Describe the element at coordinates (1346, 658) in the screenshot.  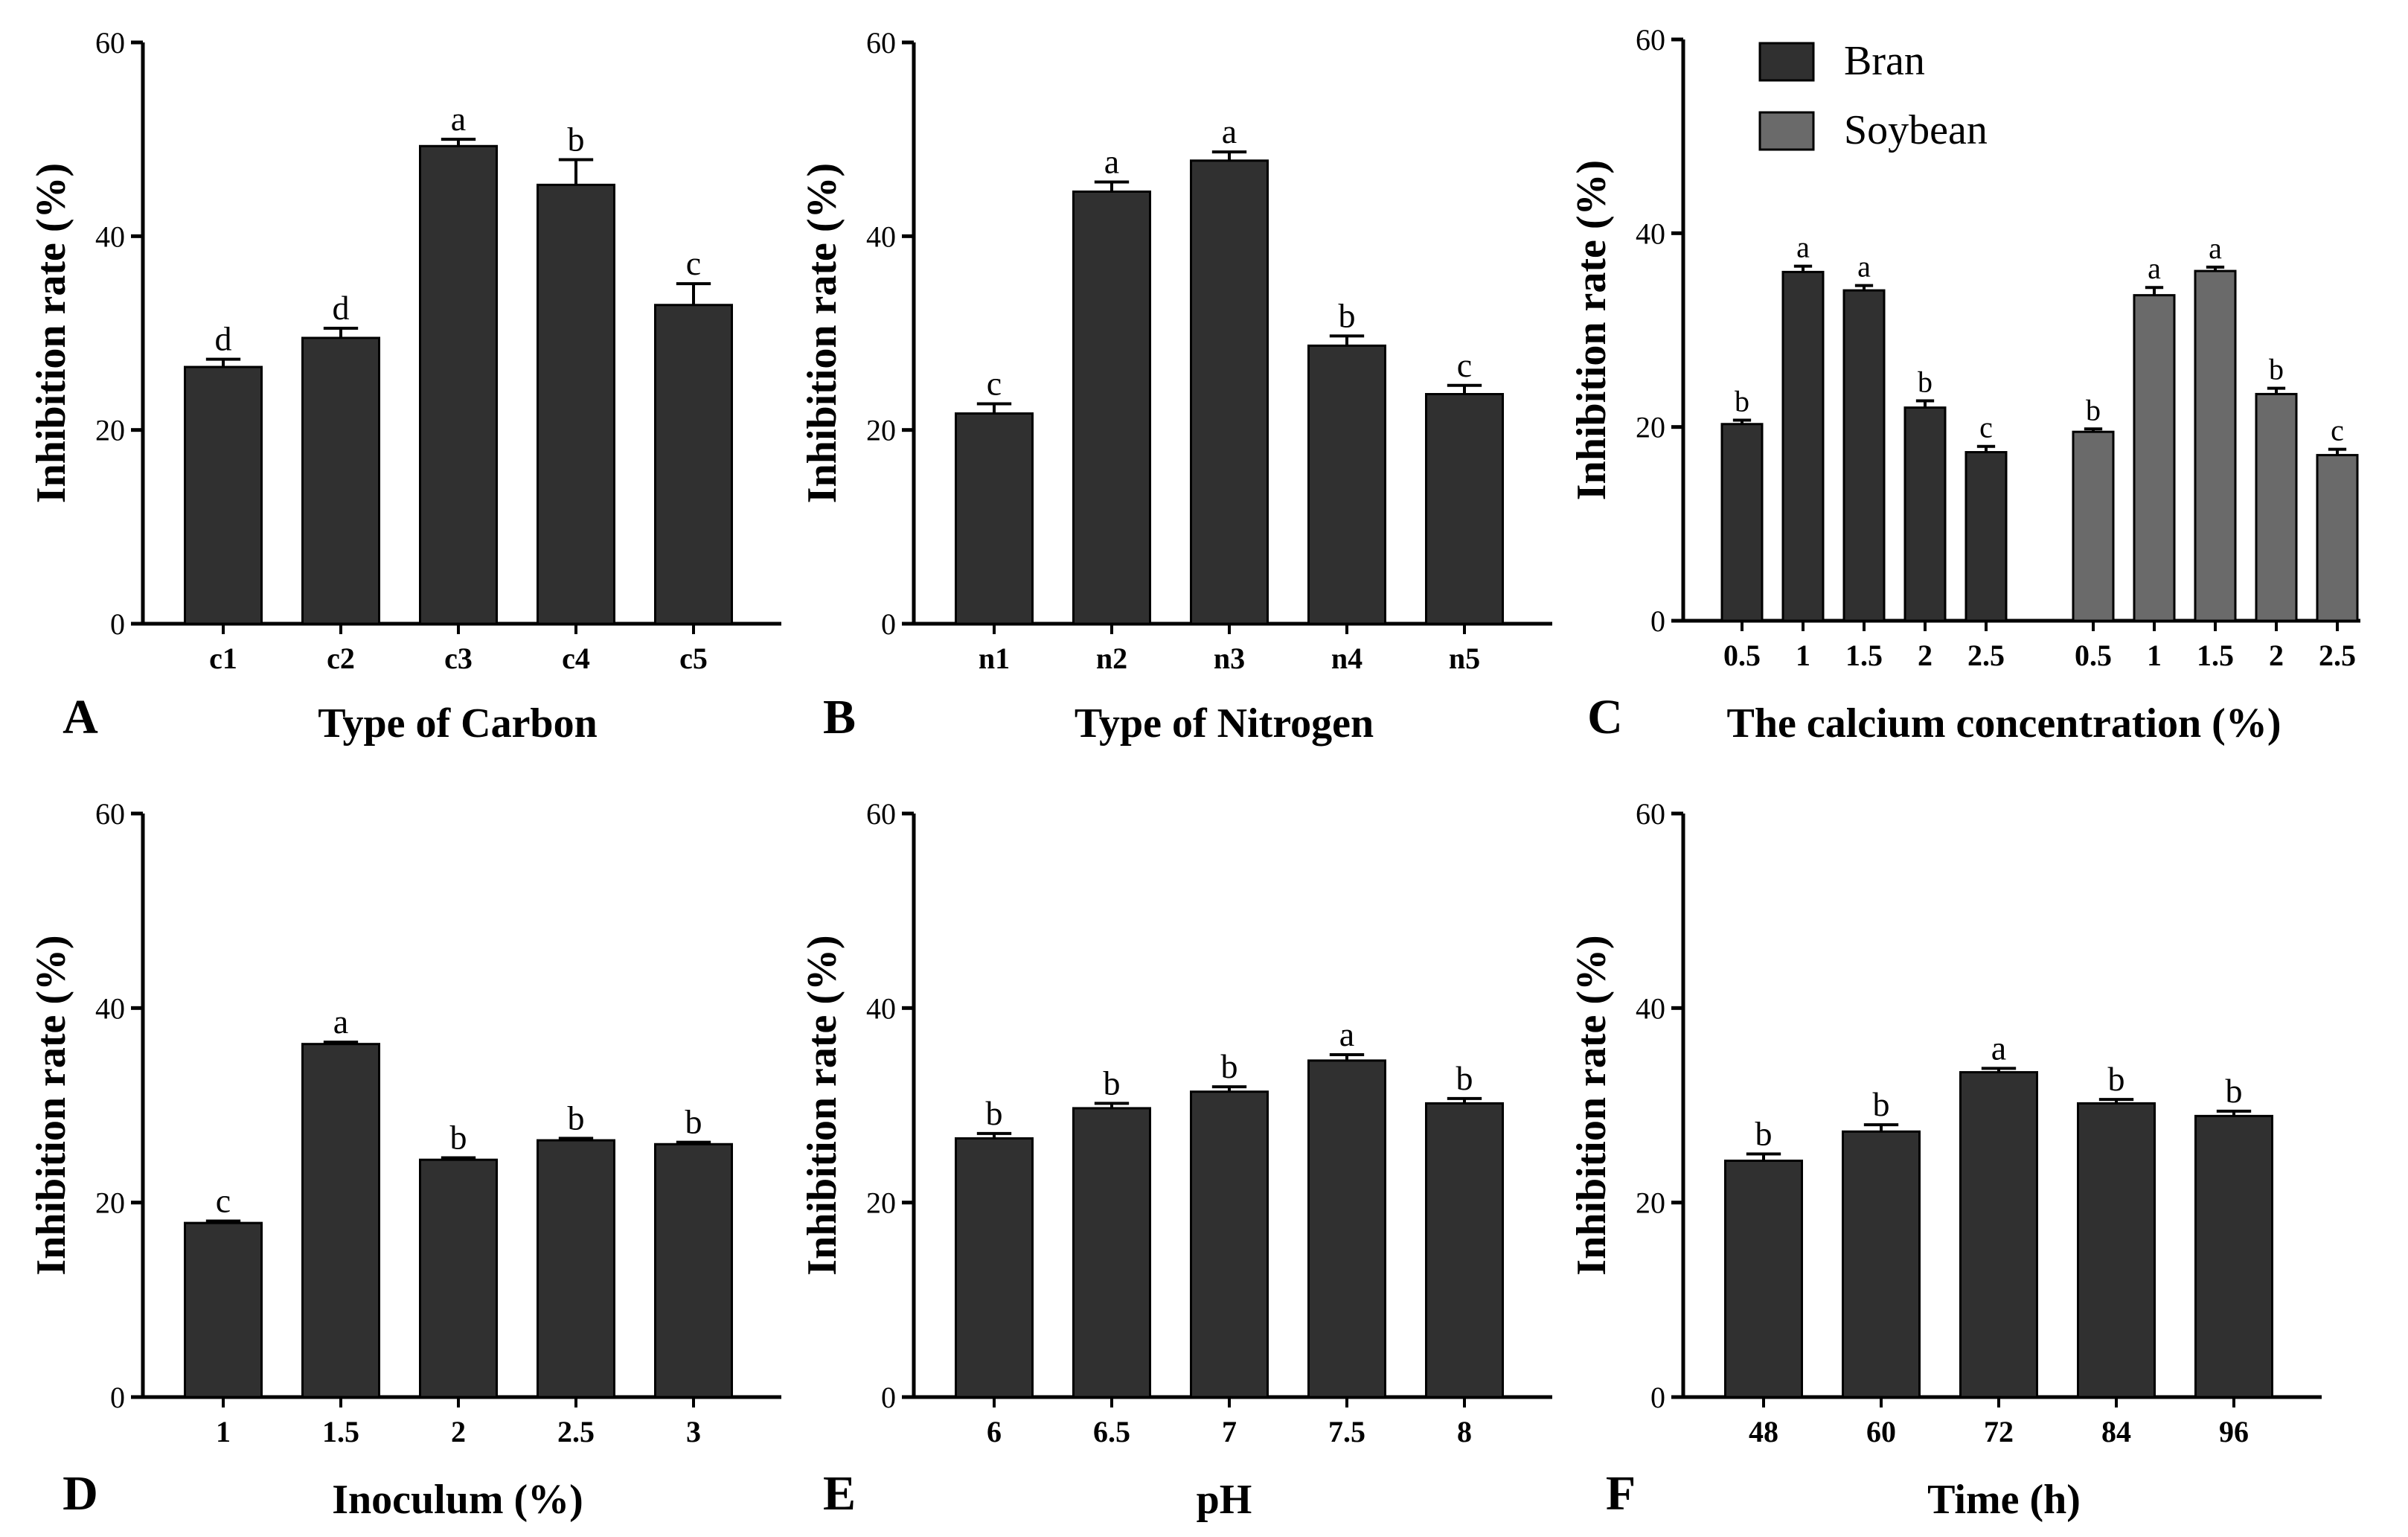
I see `x-tick-label: n4` at that location.